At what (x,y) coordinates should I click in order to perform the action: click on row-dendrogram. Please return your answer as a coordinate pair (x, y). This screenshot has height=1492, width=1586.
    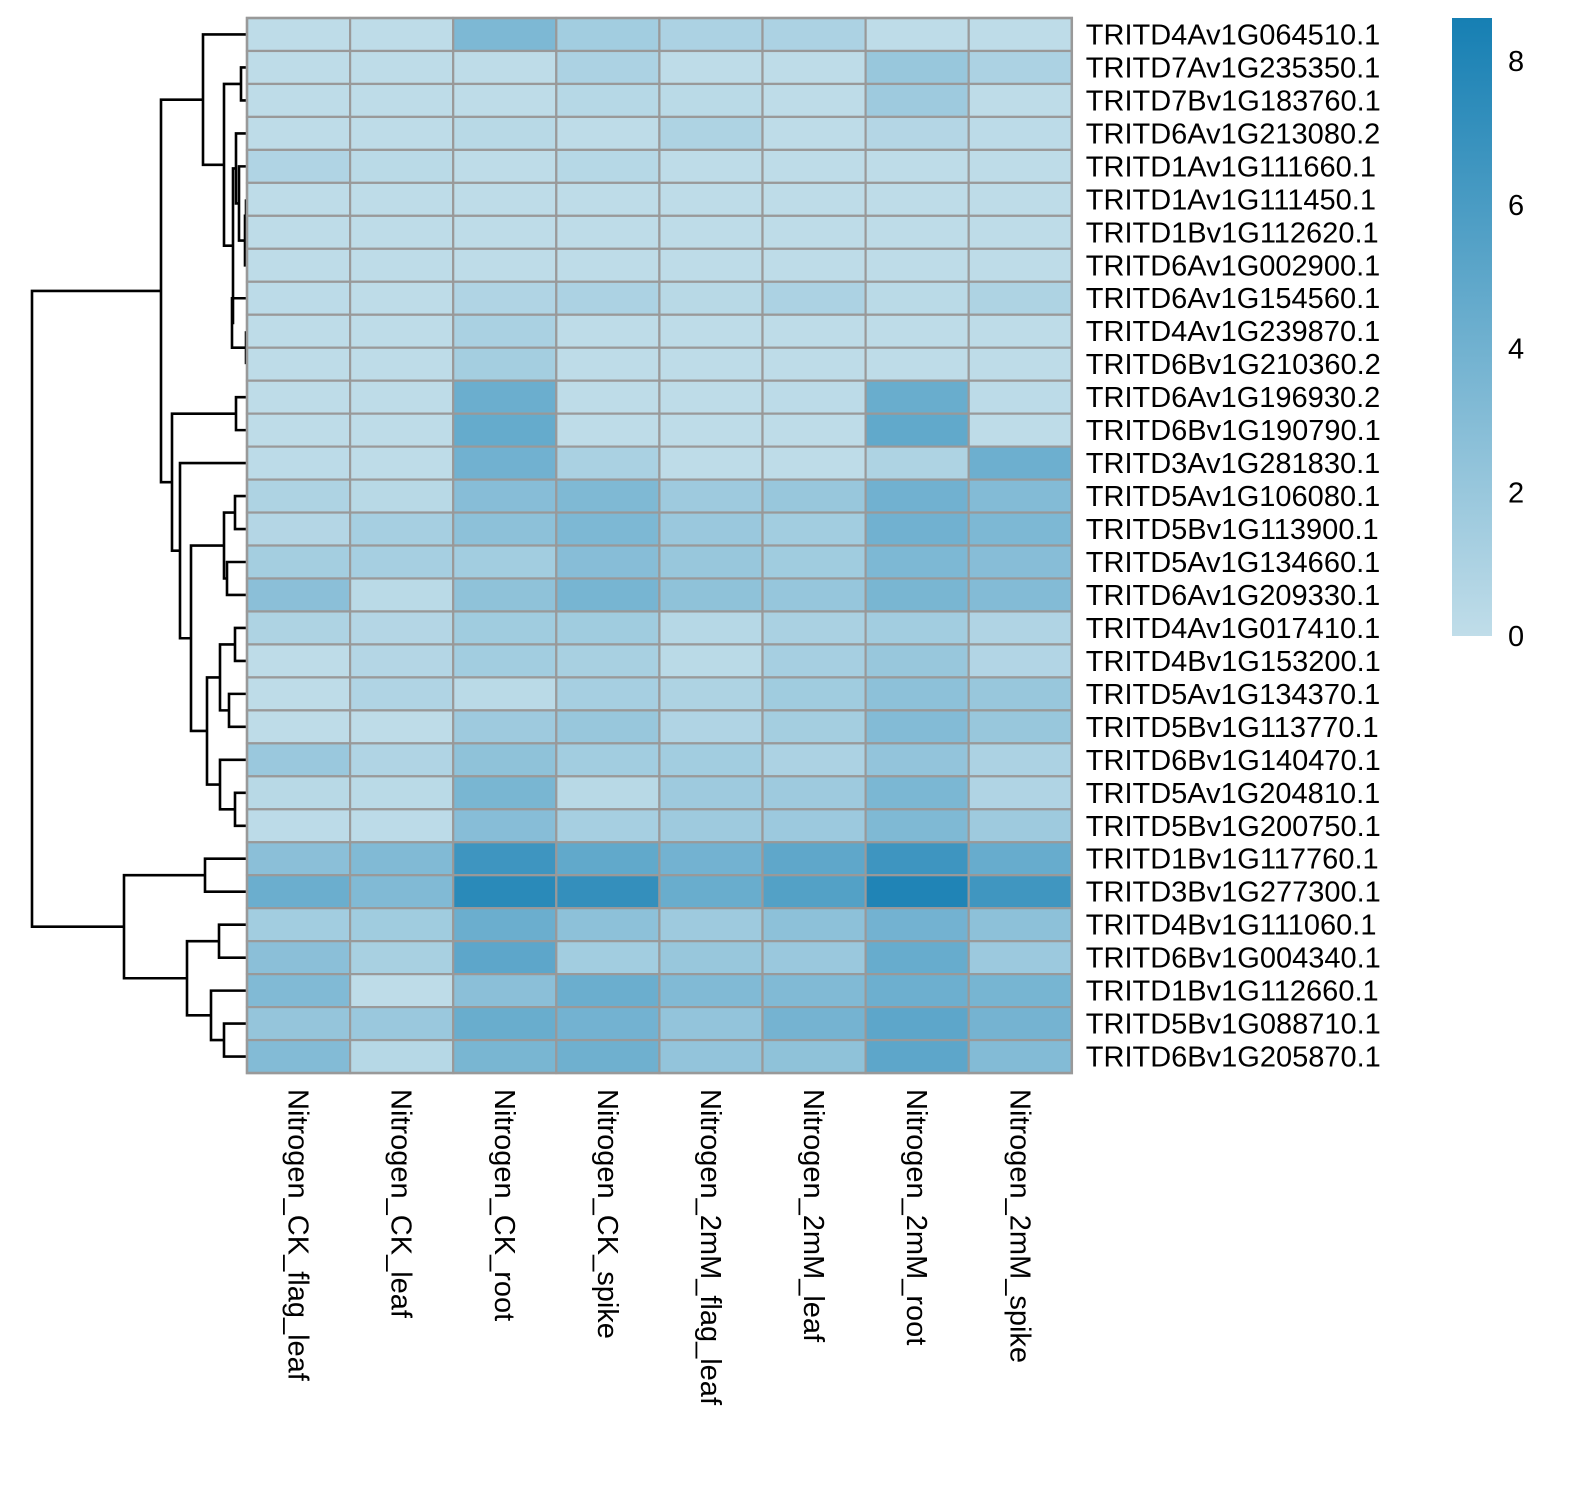
    Looking at the image, I should click on (139, 545).